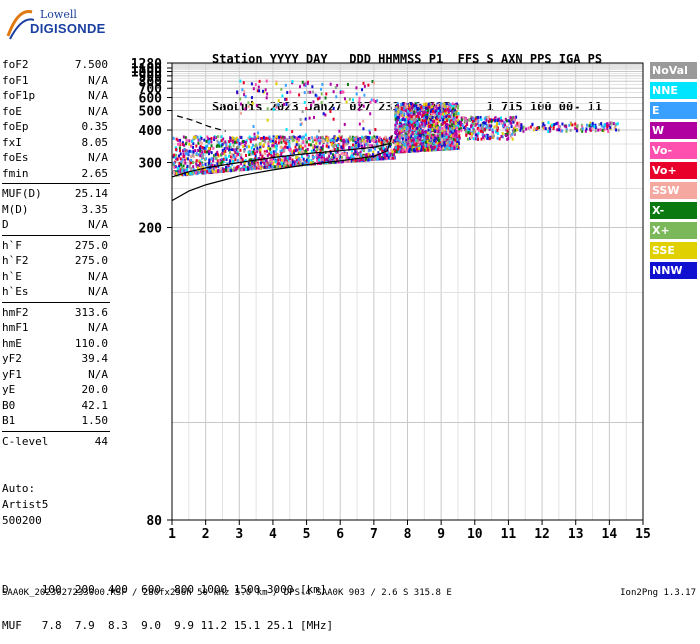  Describe the element at coordinates (55, 359) in the screenshot. I see `param-row: yF2 39.4` at that location.